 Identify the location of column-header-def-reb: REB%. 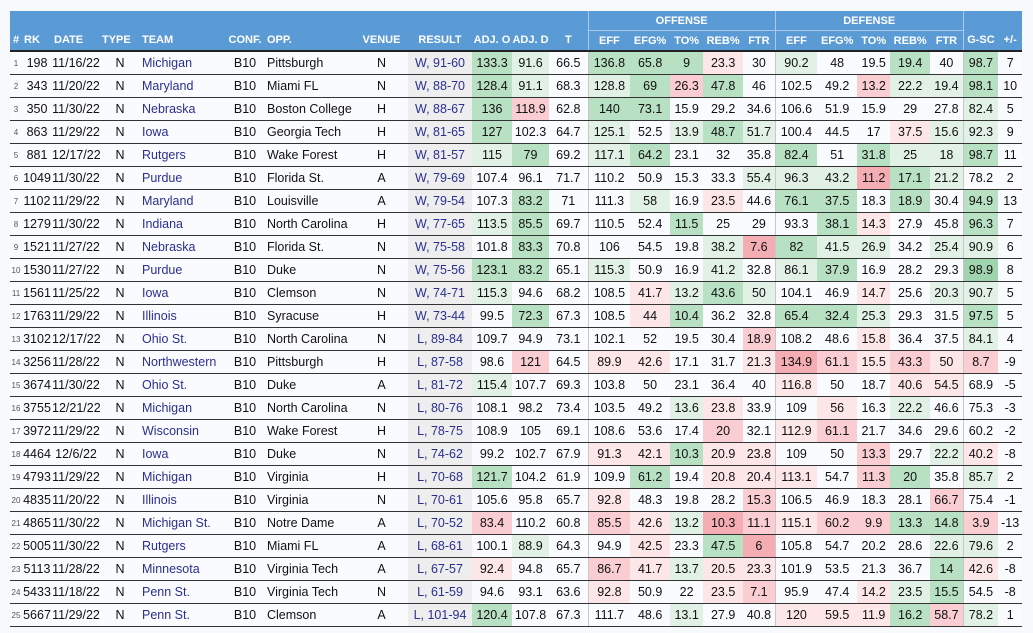
(910, 41).